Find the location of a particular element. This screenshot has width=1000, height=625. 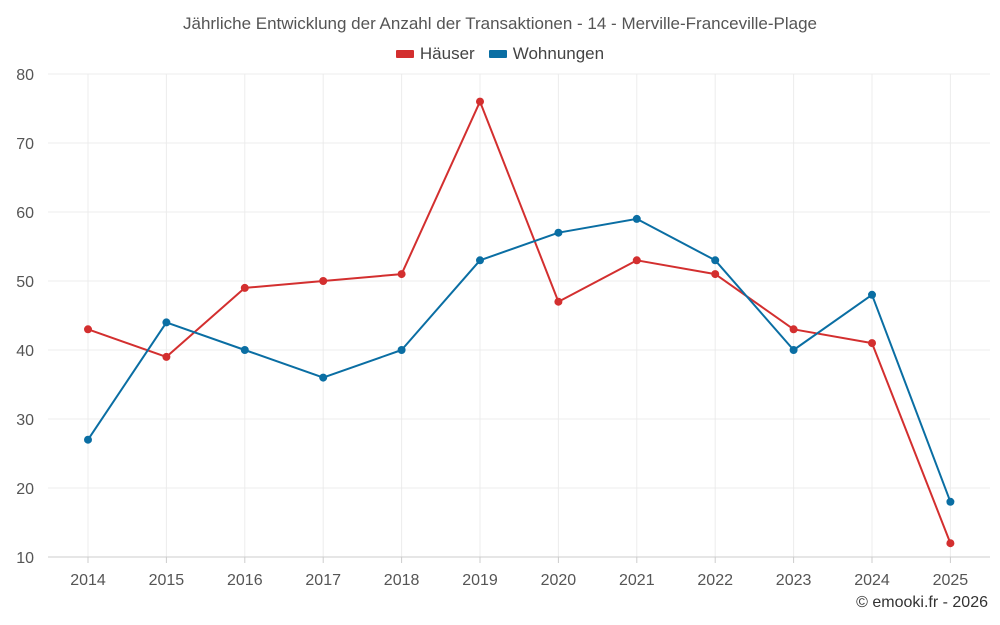

y-tick-label: 80 is located at coordinates (25, 75).